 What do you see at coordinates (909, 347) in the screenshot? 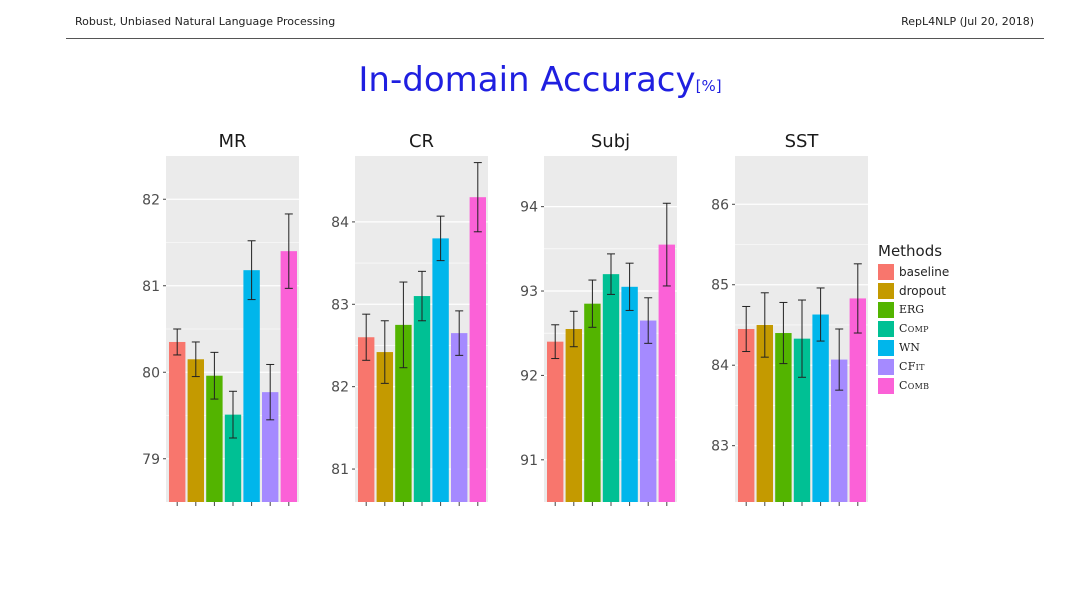
I see `legend-label-wn: WN` at bounding box center [909, 347].